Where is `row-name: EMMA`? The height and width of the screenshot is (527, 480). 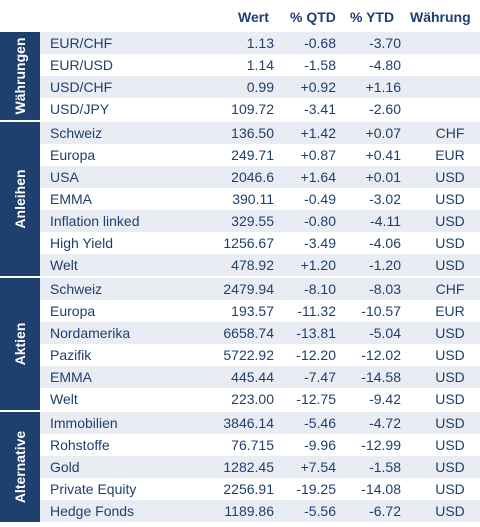 row-name: EMMA is located at coordinates (71, 199).